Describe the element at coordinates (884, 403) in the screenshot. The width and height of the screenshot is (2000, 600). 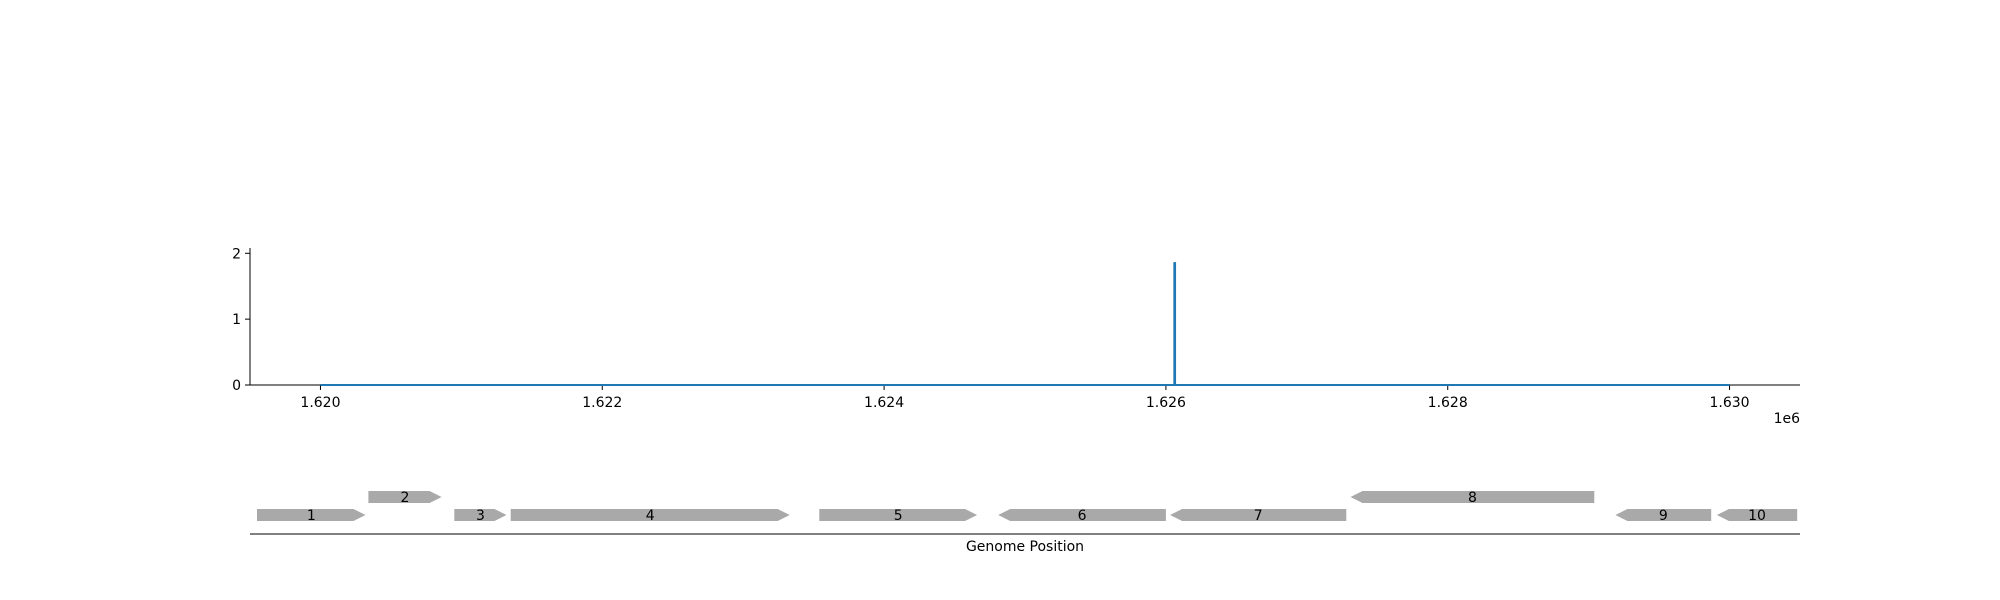
I see `x-tick-label: 1.624` at that location.